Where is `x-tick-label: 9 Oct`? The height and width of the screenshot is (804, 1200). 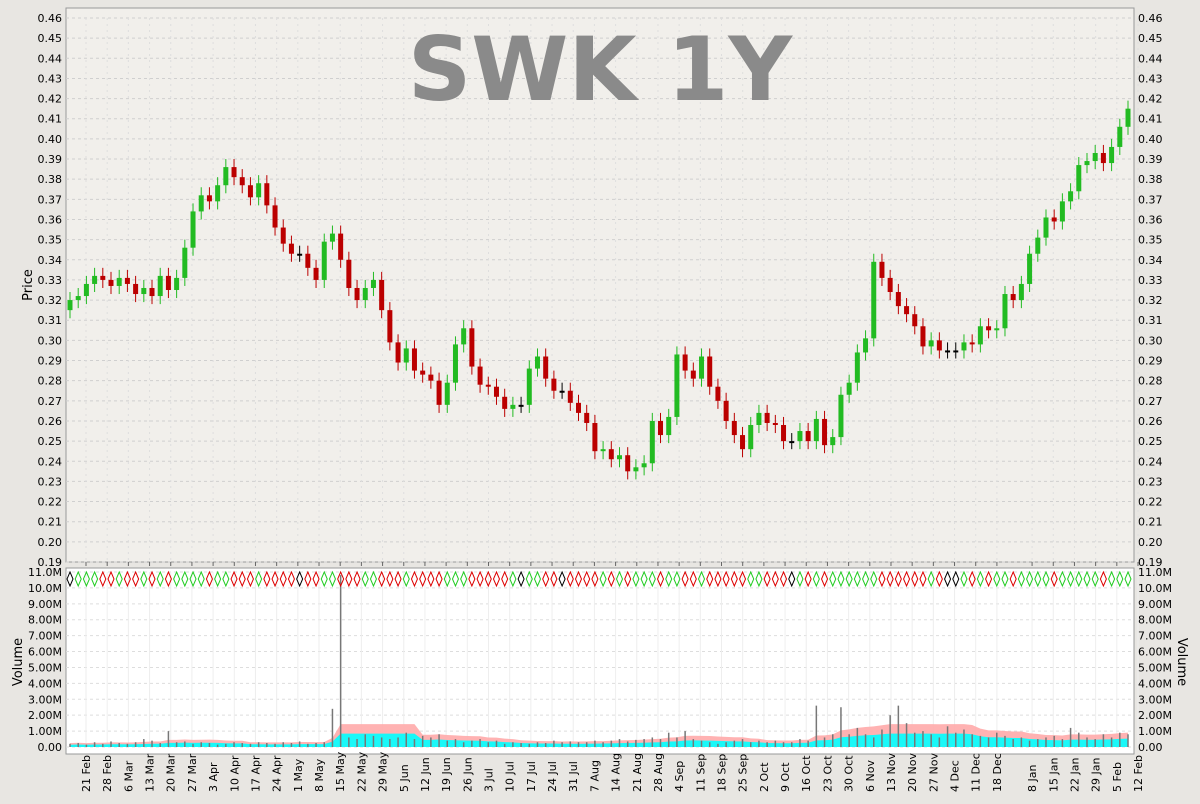
x-tick-label: 9 Oct is located at coordinates (785, 777).